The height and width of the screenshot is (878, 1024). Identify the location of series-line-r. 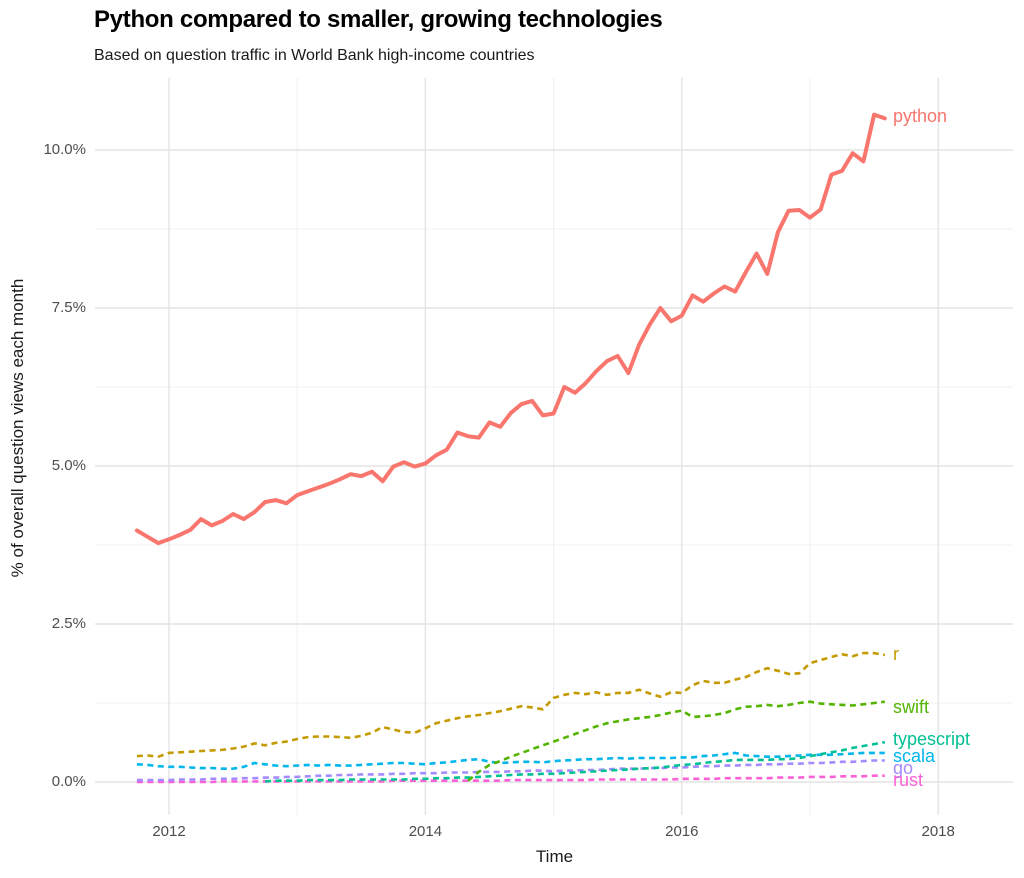
(511, 705).